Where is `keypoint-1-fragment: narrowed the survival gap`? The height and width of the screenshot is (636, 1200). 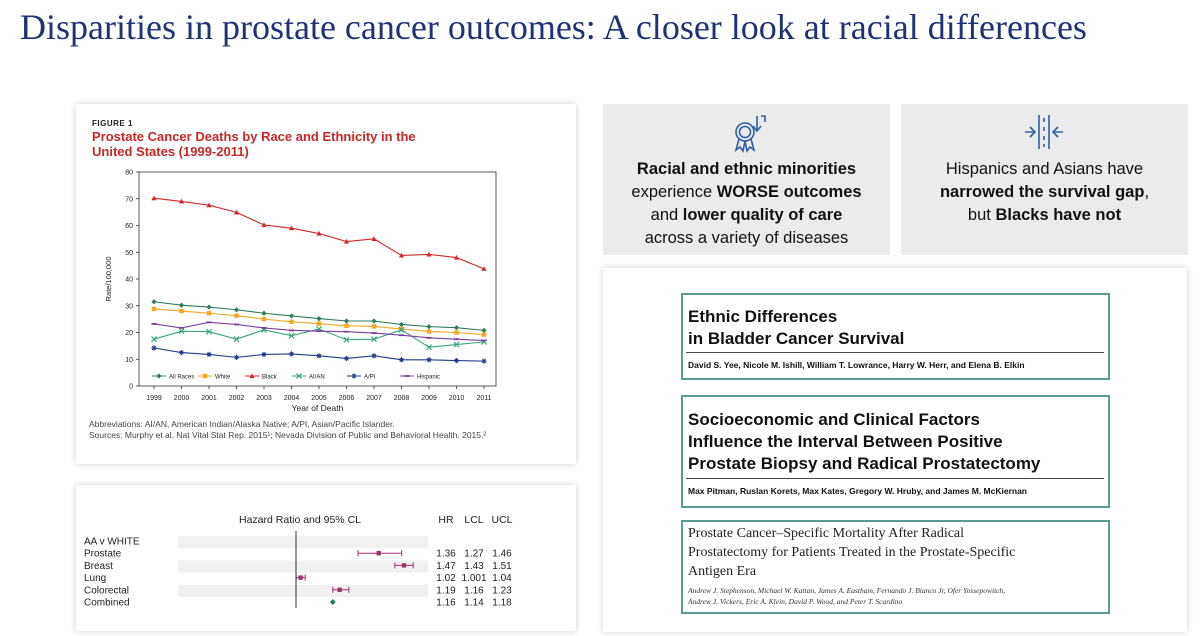
keypoint-1-fragment: narrowed the survival gap is located at coordinates (1042, 192).